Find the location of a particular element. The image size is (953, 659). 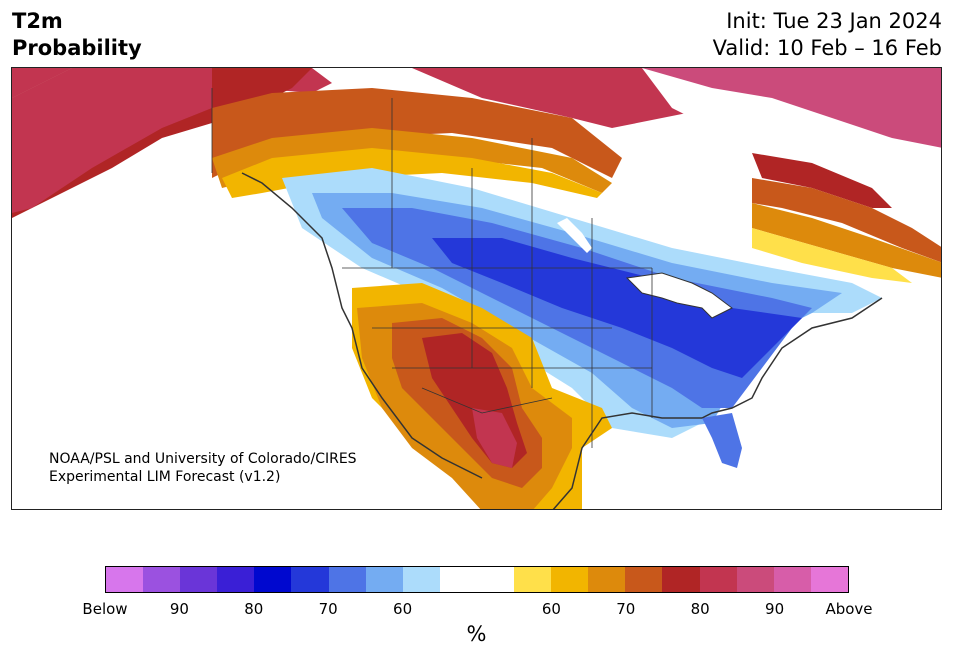

above-60-region-labrador is located at coordinates (846, 240).